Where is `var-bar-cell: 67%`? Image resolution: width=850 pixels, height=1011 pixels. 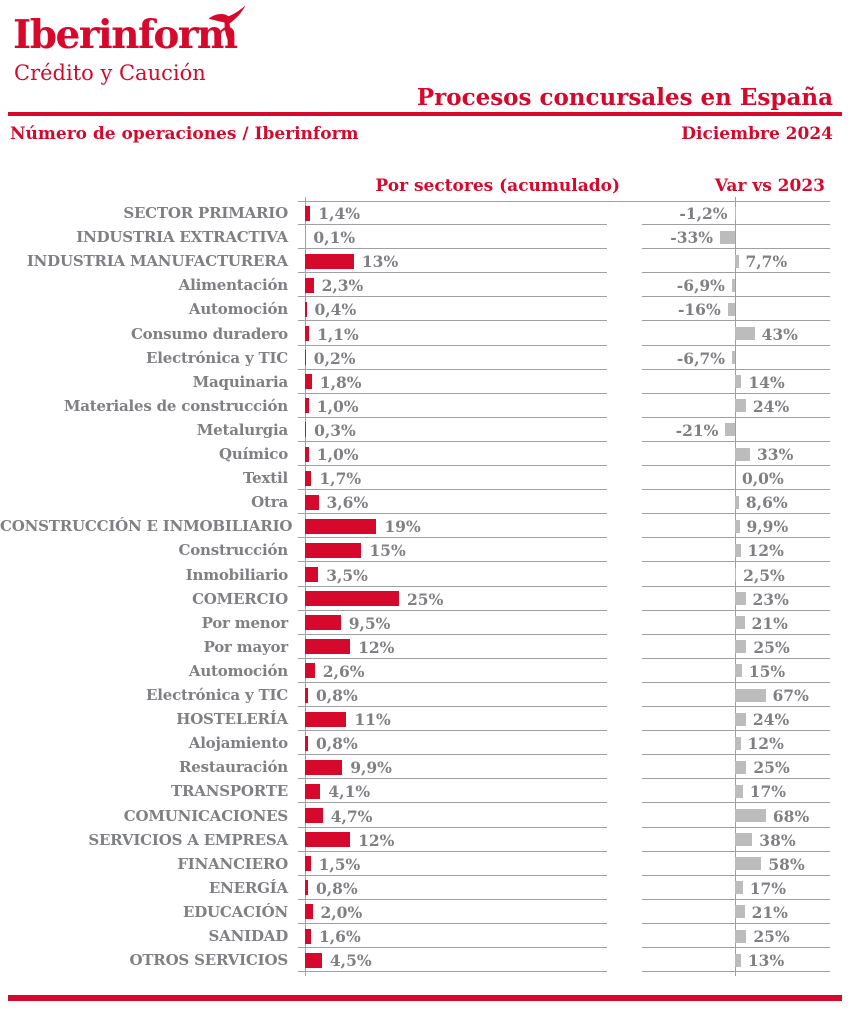 var-bar-cell: 67% is located at coordinates (736, 695).